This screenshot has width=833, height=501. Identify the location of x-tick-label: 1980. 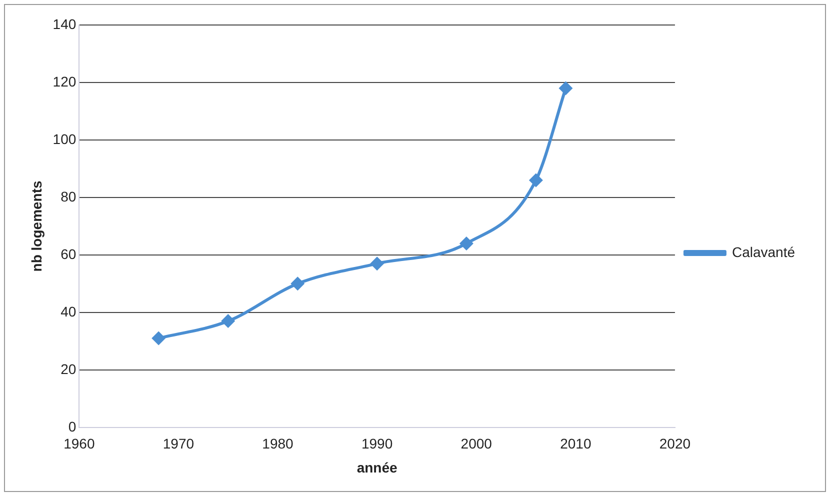
(278, 444).